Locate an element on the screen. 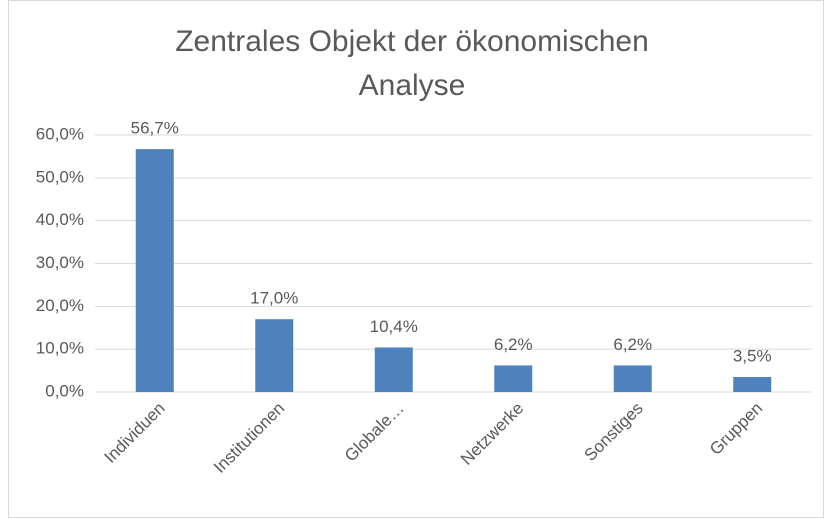 This screenshot has width=825, height=519. data-label: 56,7% is located at coordinates (155, 128).